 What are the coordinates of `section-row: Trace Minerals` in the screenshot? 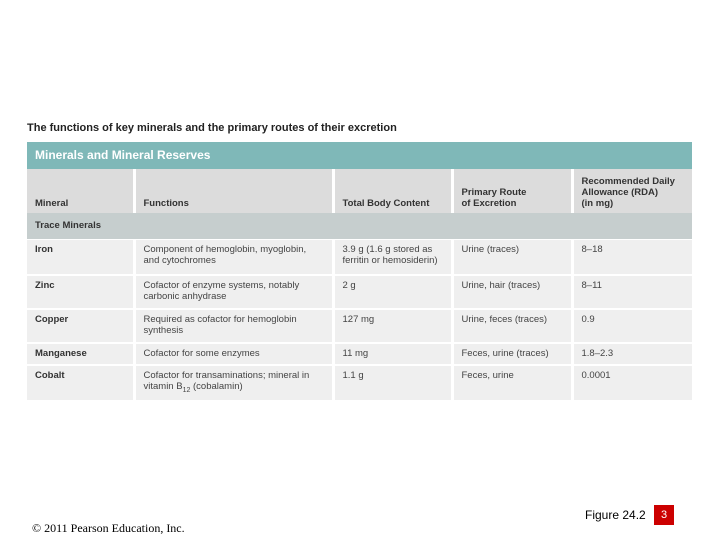 It's located at (359, 226).